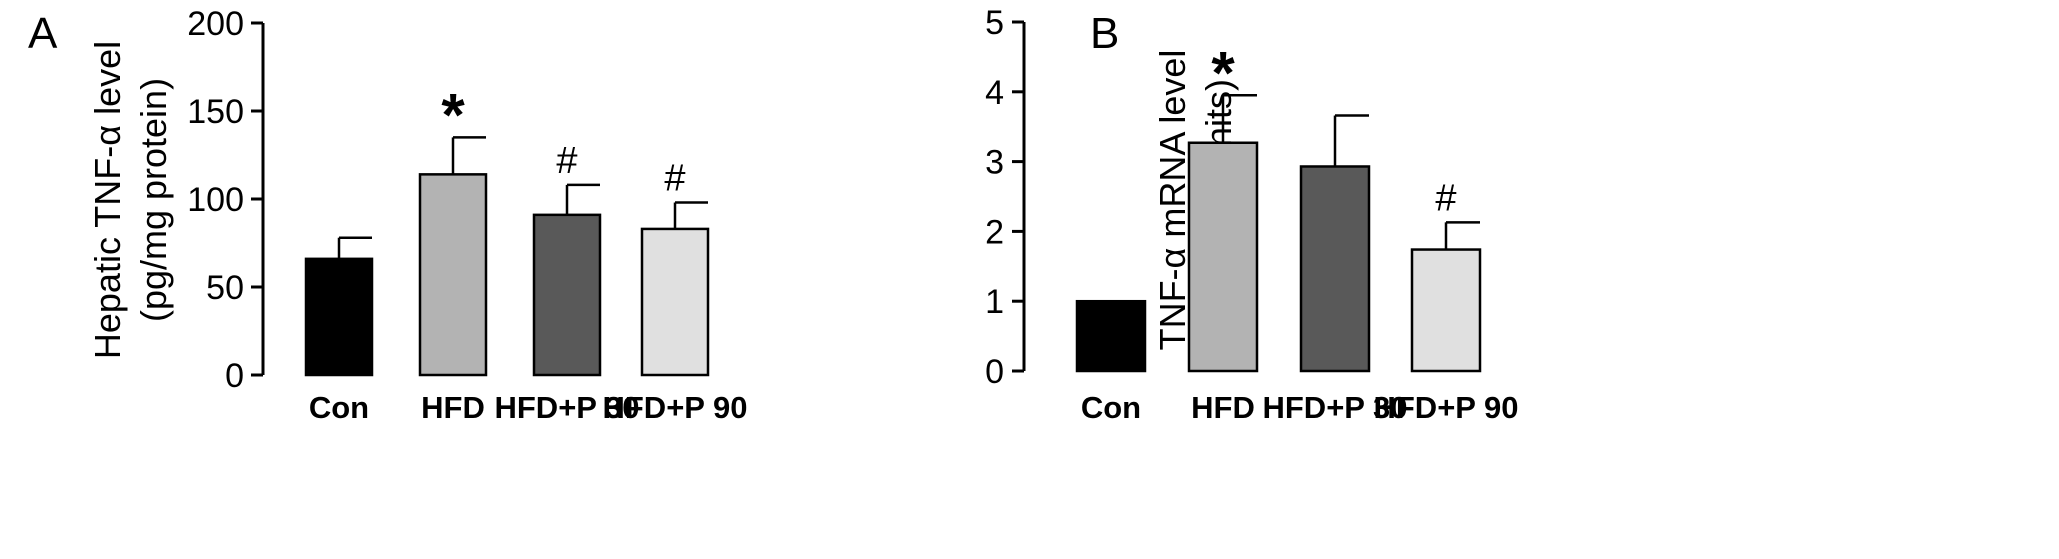 Image resolution: width=2059 pixels, height=559 pixels. I want to click on panel-a-y-tick-label-3: 150, so click(215, 112).